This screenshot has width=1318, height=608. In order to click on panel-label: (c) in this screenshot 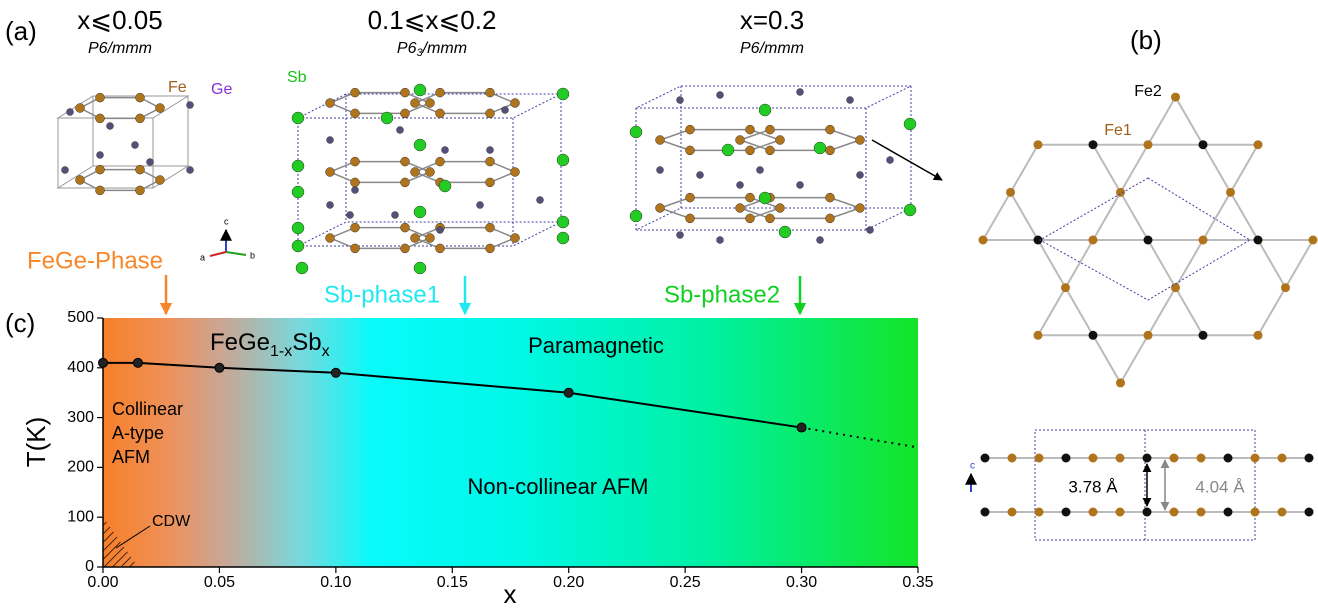, I will do `click(20, 323)`.